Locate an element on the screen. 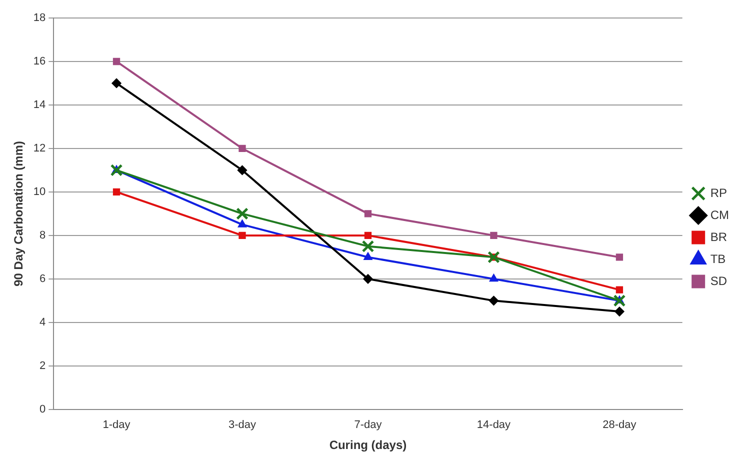 The image size is (753, 465). x-tick-label: 14-day is located at coordinates (494, 425).